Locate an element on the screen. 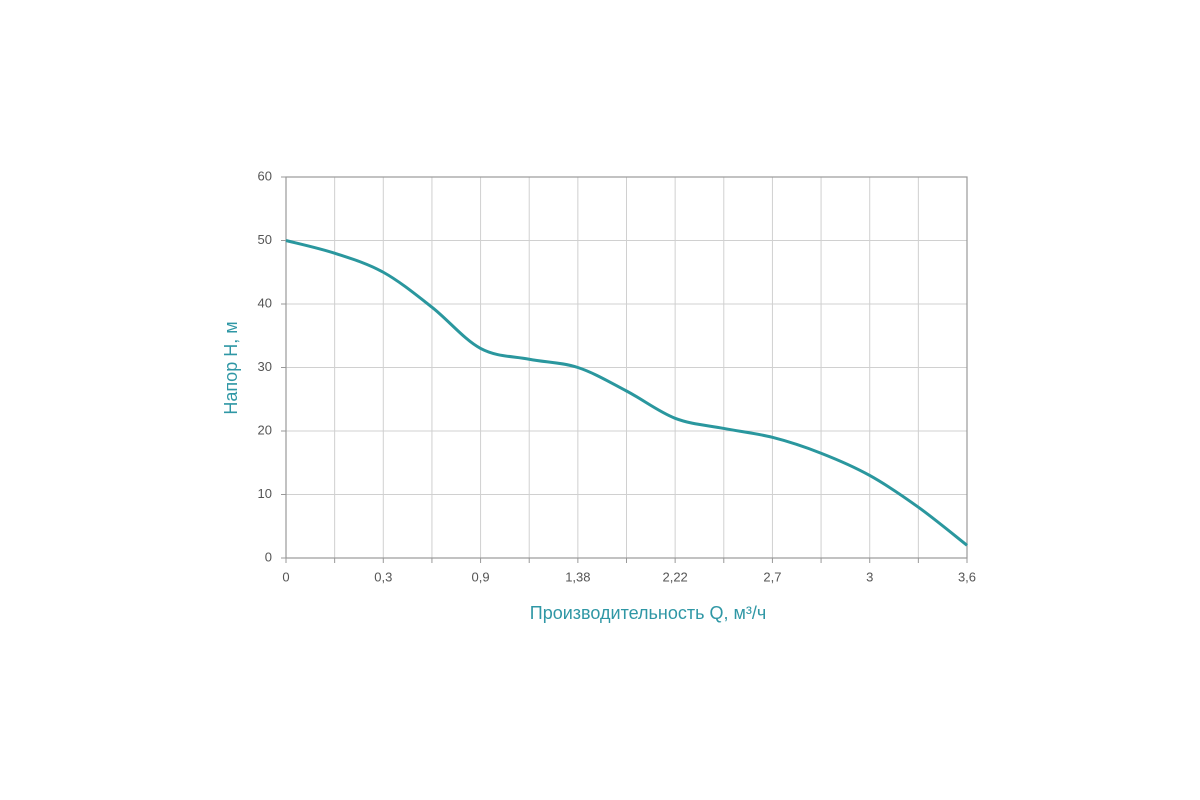 Image resolution: width=1200 pixels, height=800 pixels. x-tick-label: 3,6 is located at coordinates (967, 576).